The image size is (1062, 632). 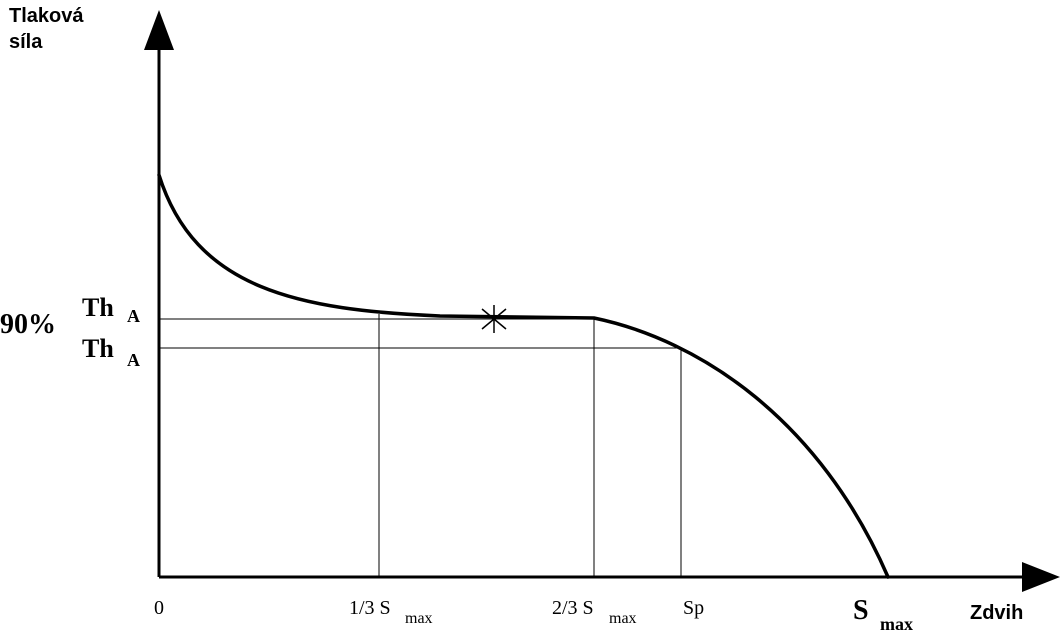 What do you see at coordinates (896, 623) in the screenshot?
I see `smax-subscript: max` at bounding box center [896, 623].